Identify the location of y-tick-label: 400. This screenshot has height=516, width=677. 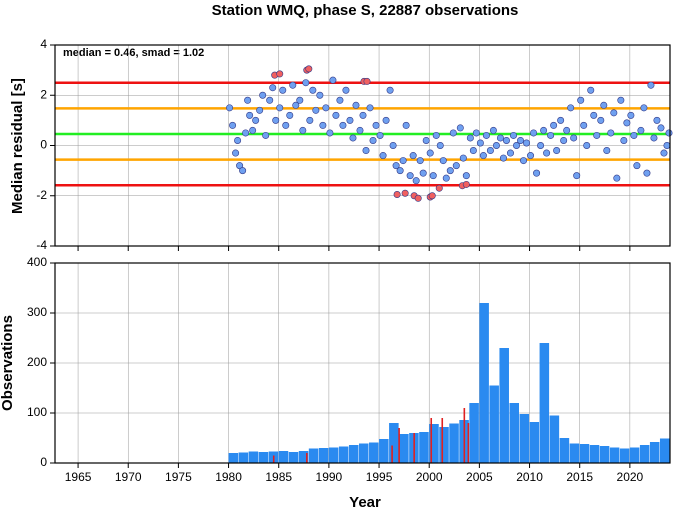
(37, 262).